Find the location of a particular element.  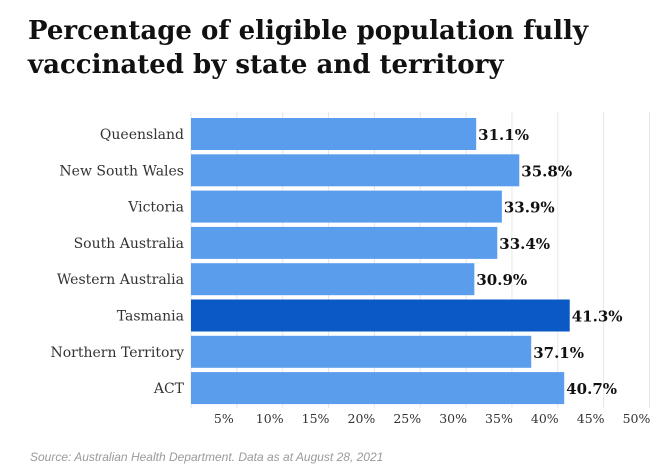

value-label: 33.4% is located at coordinates (524, 244).